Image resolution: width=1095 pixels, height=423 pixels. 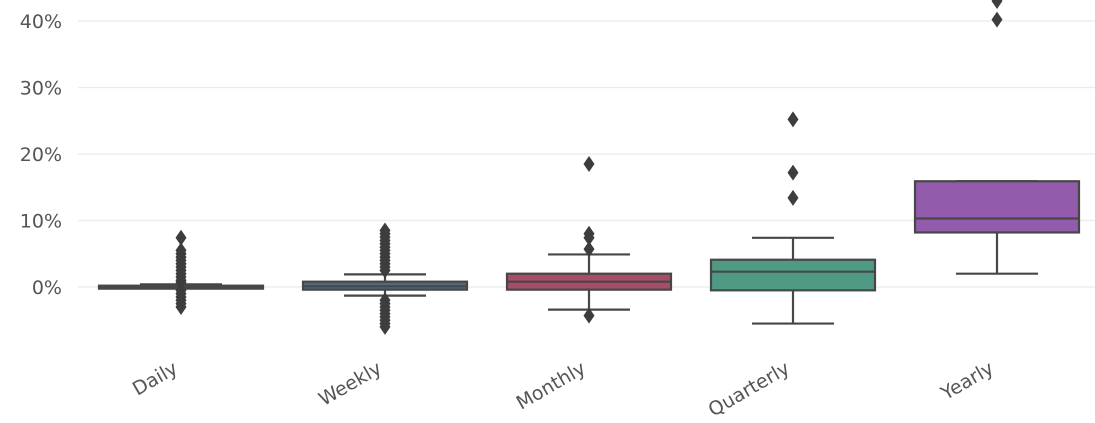 I want to click on x-tick-label: Yearly, so click(x=966, y=381).